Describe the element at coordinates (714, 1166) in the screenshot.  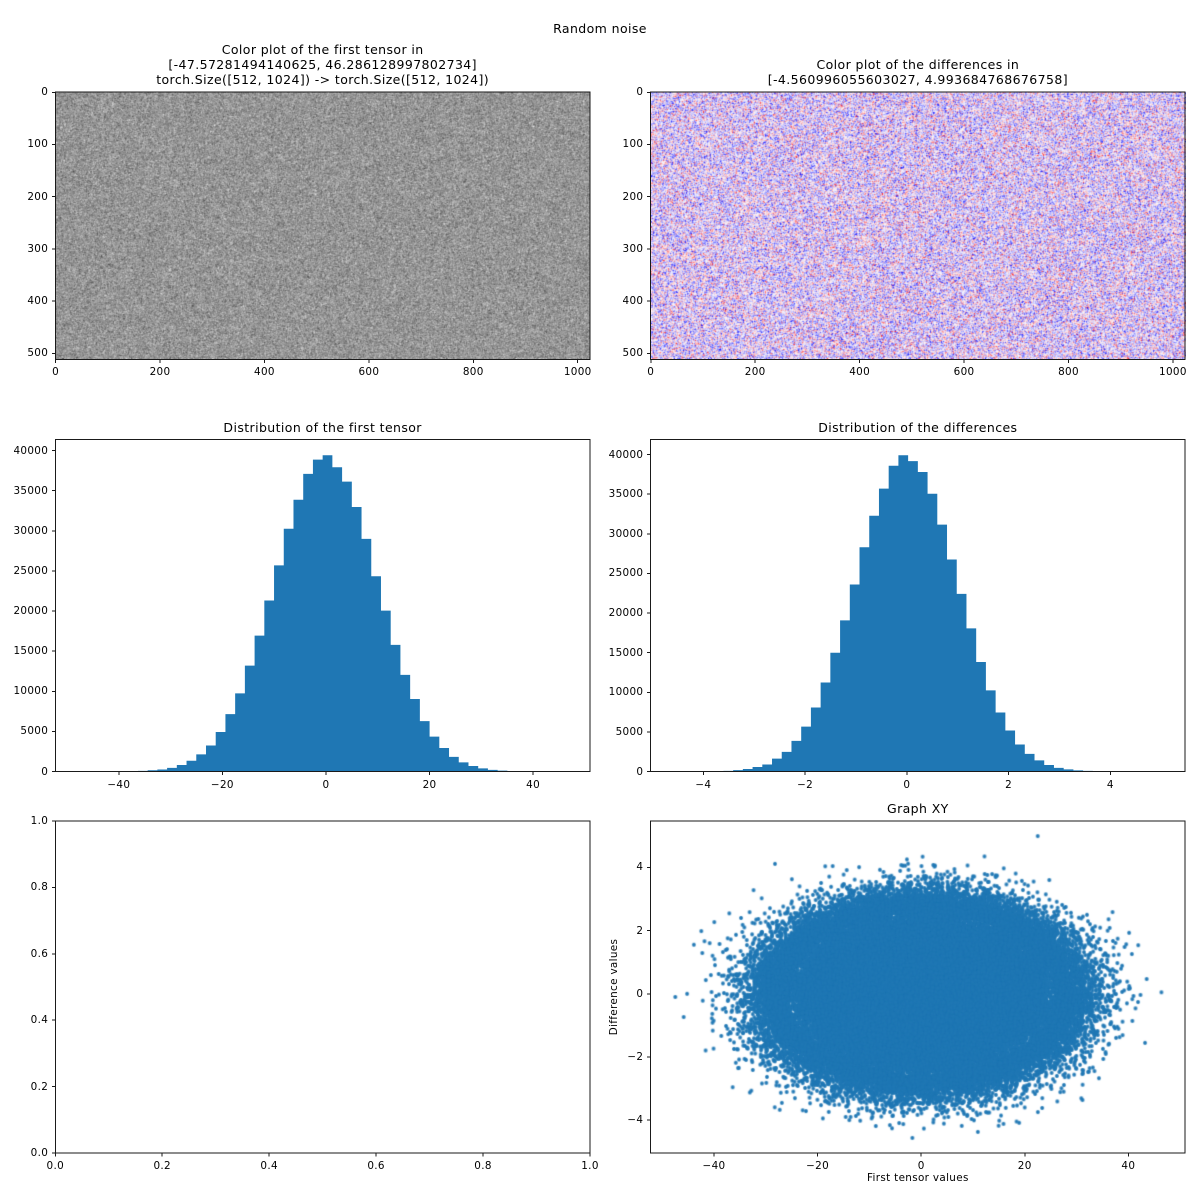
I see `scatter-xy-x-tick-label: −40` at that location.